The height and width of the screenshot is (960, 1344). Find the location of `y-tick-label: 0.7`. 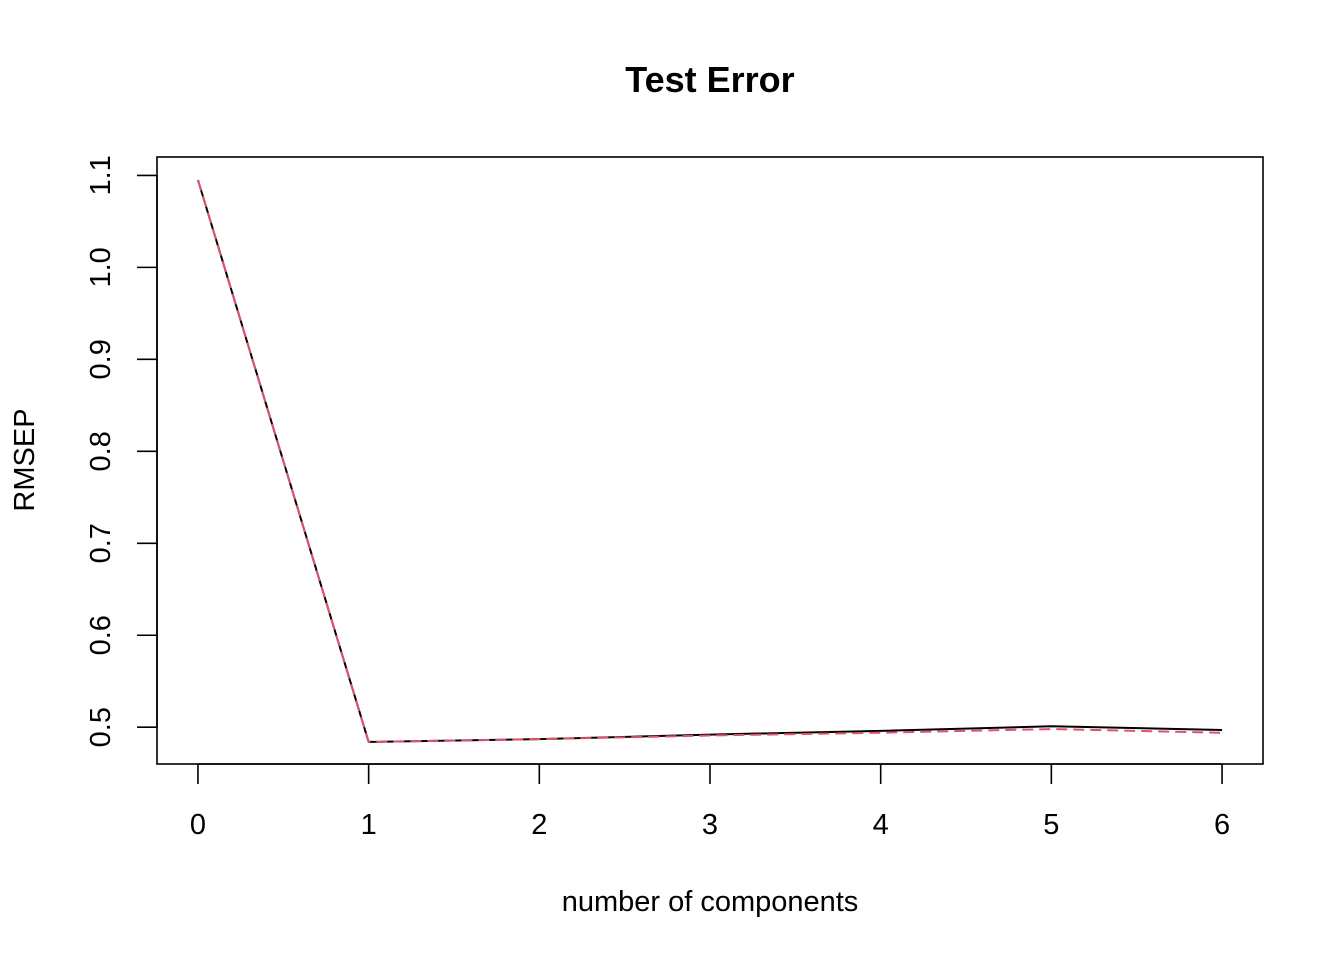

y-tick-label: 0.7 is located at coordinates (101, 543).